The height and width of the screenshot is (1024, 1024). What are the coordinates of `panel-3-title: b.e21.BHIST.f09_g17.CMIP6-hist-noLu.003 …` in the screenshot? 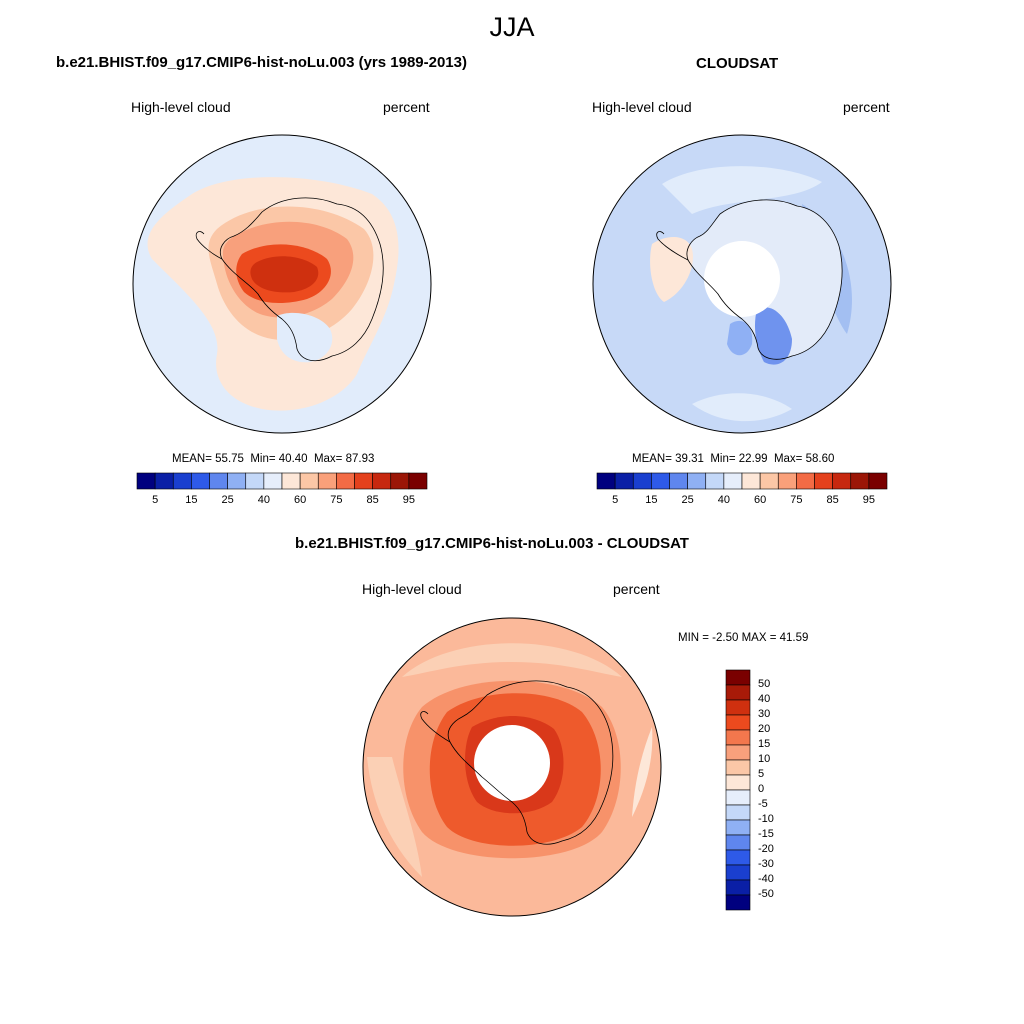 It's located at (492, 543).